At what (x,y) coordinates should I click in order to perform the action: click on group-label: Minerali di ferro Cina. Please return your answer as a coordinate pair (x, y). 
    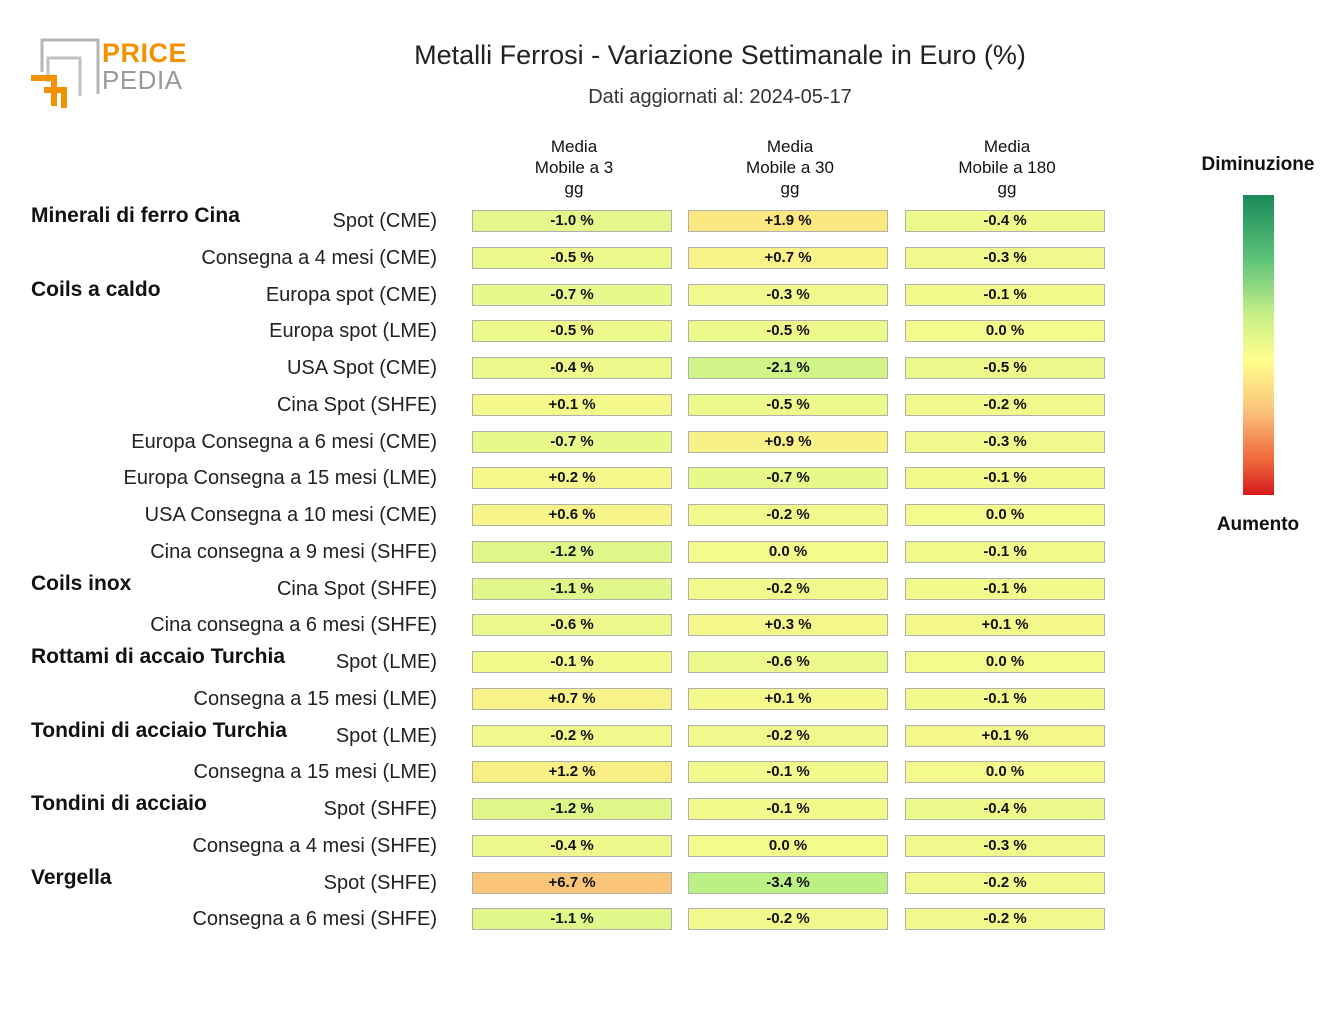
    Looking at the image, I should click on (135, 215).